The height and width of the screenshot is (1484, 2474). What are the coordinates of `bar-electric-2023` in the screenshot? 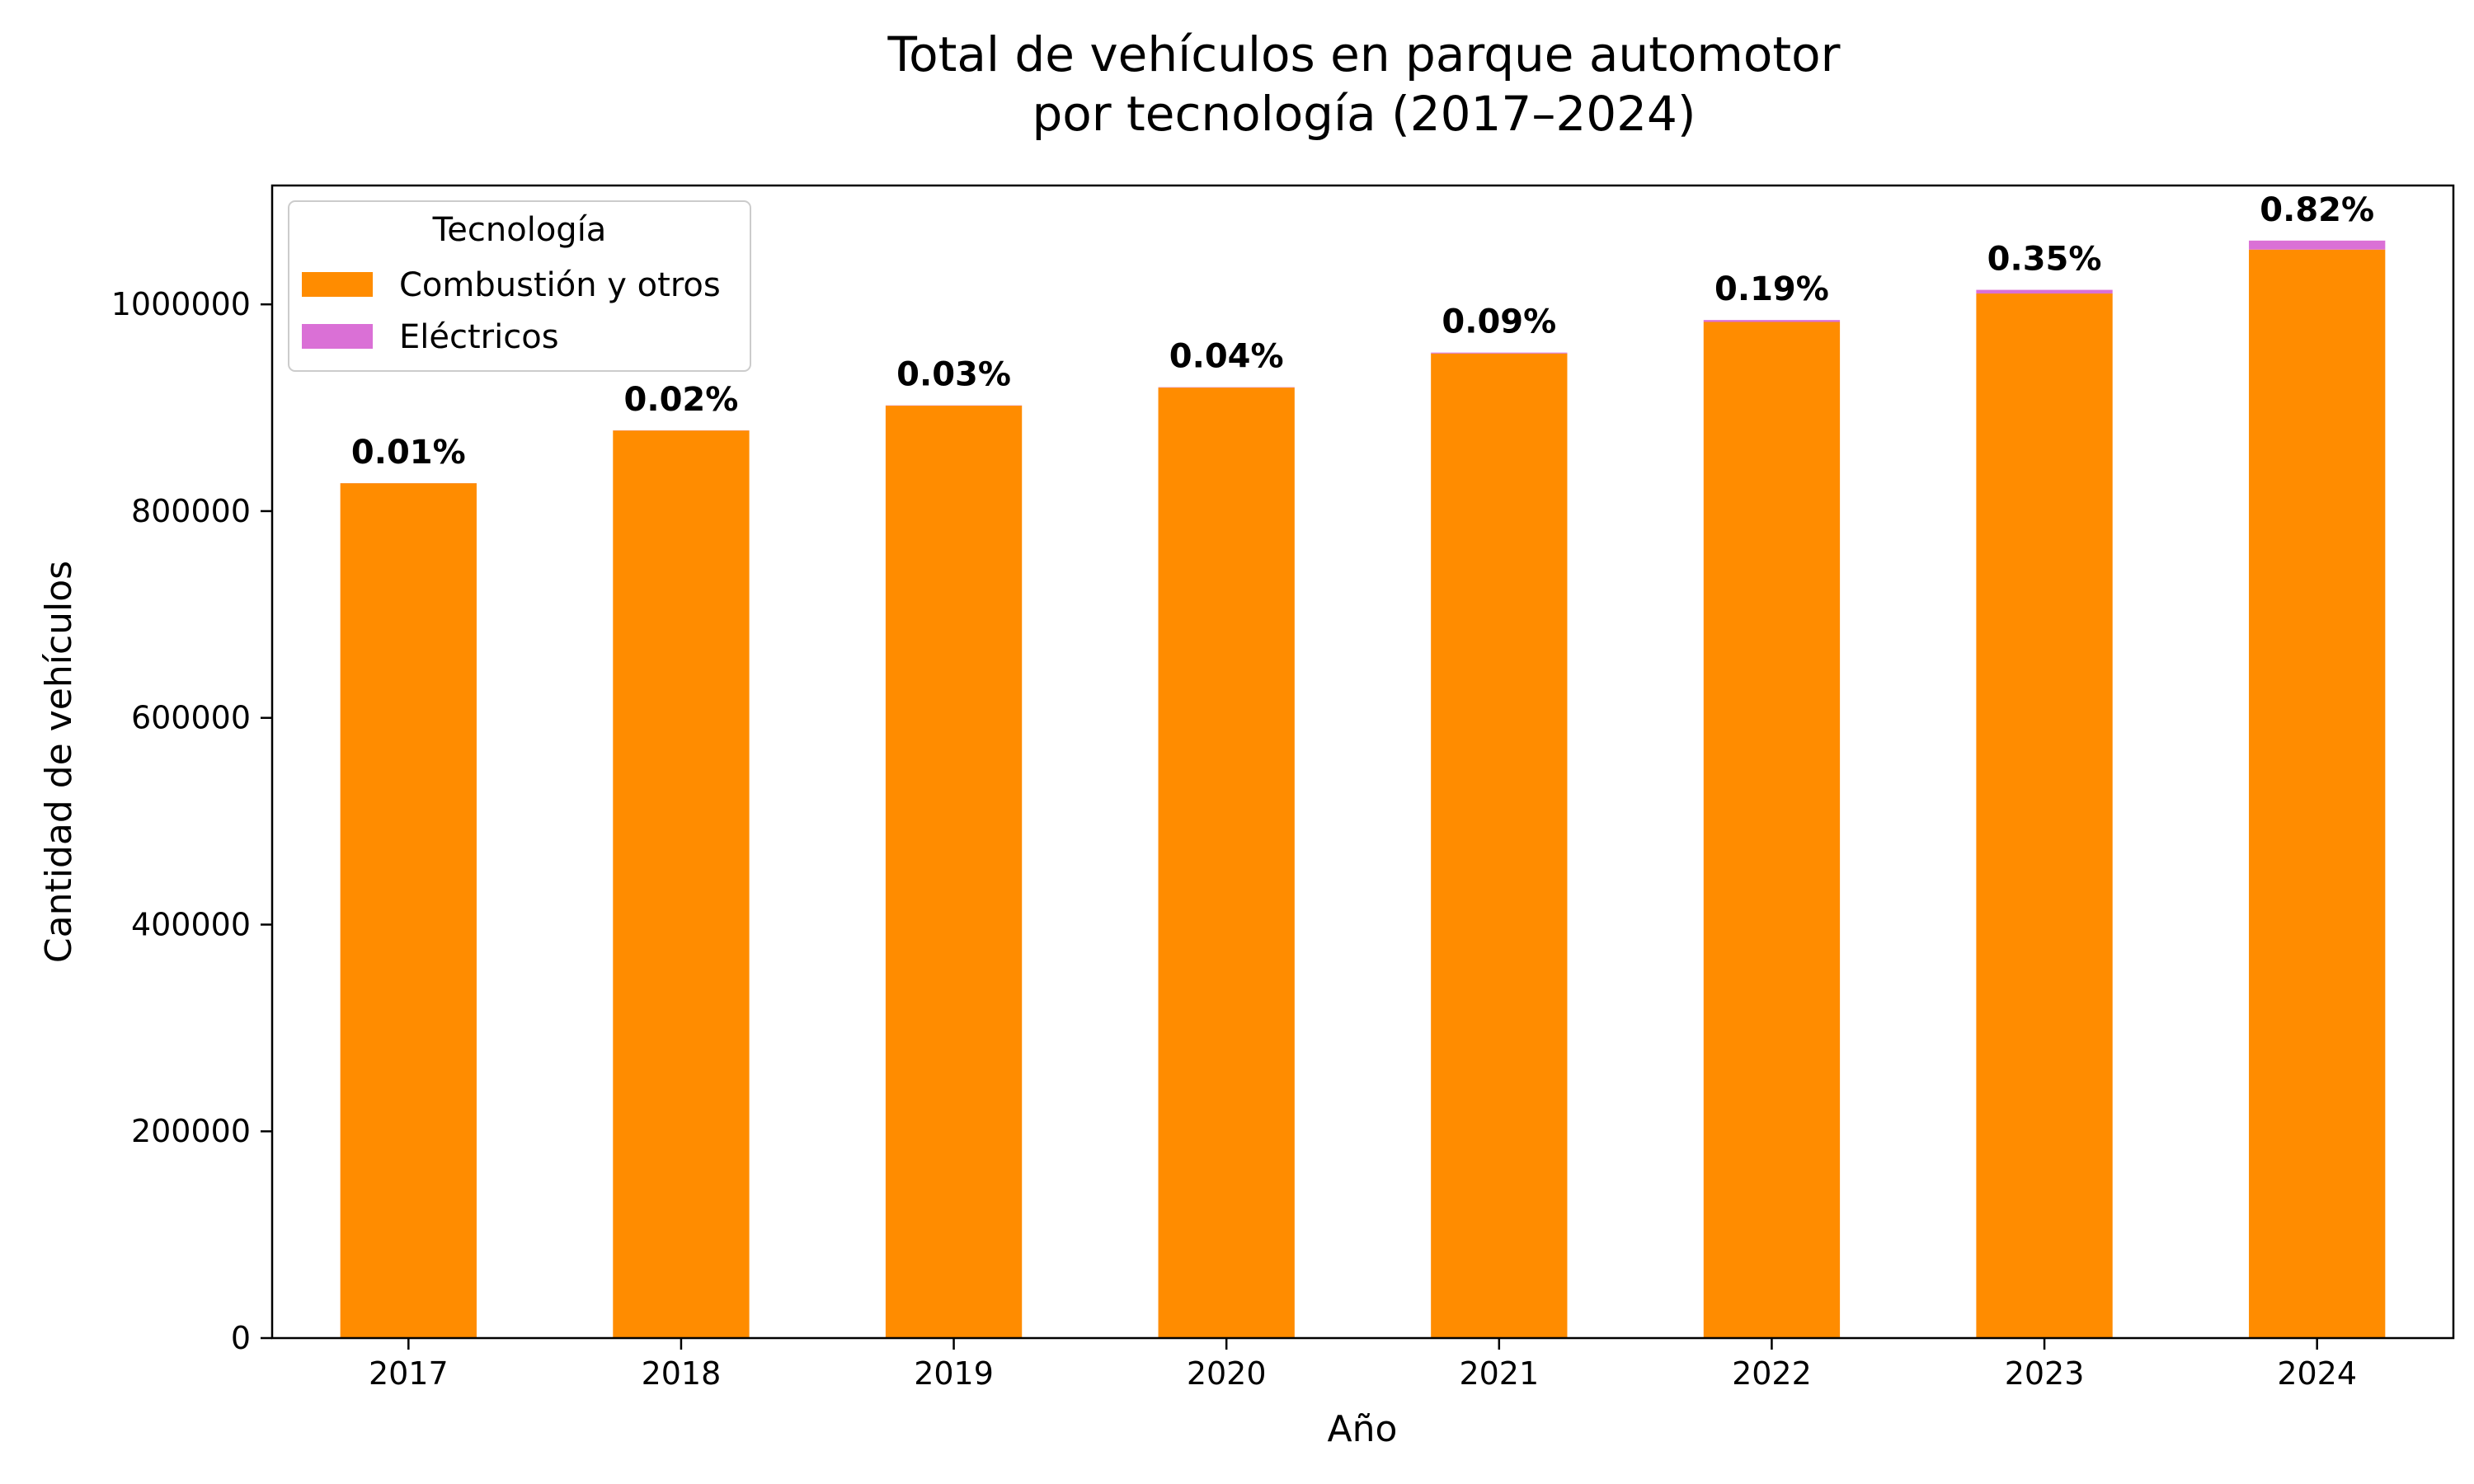 It's located at (2044, 291).